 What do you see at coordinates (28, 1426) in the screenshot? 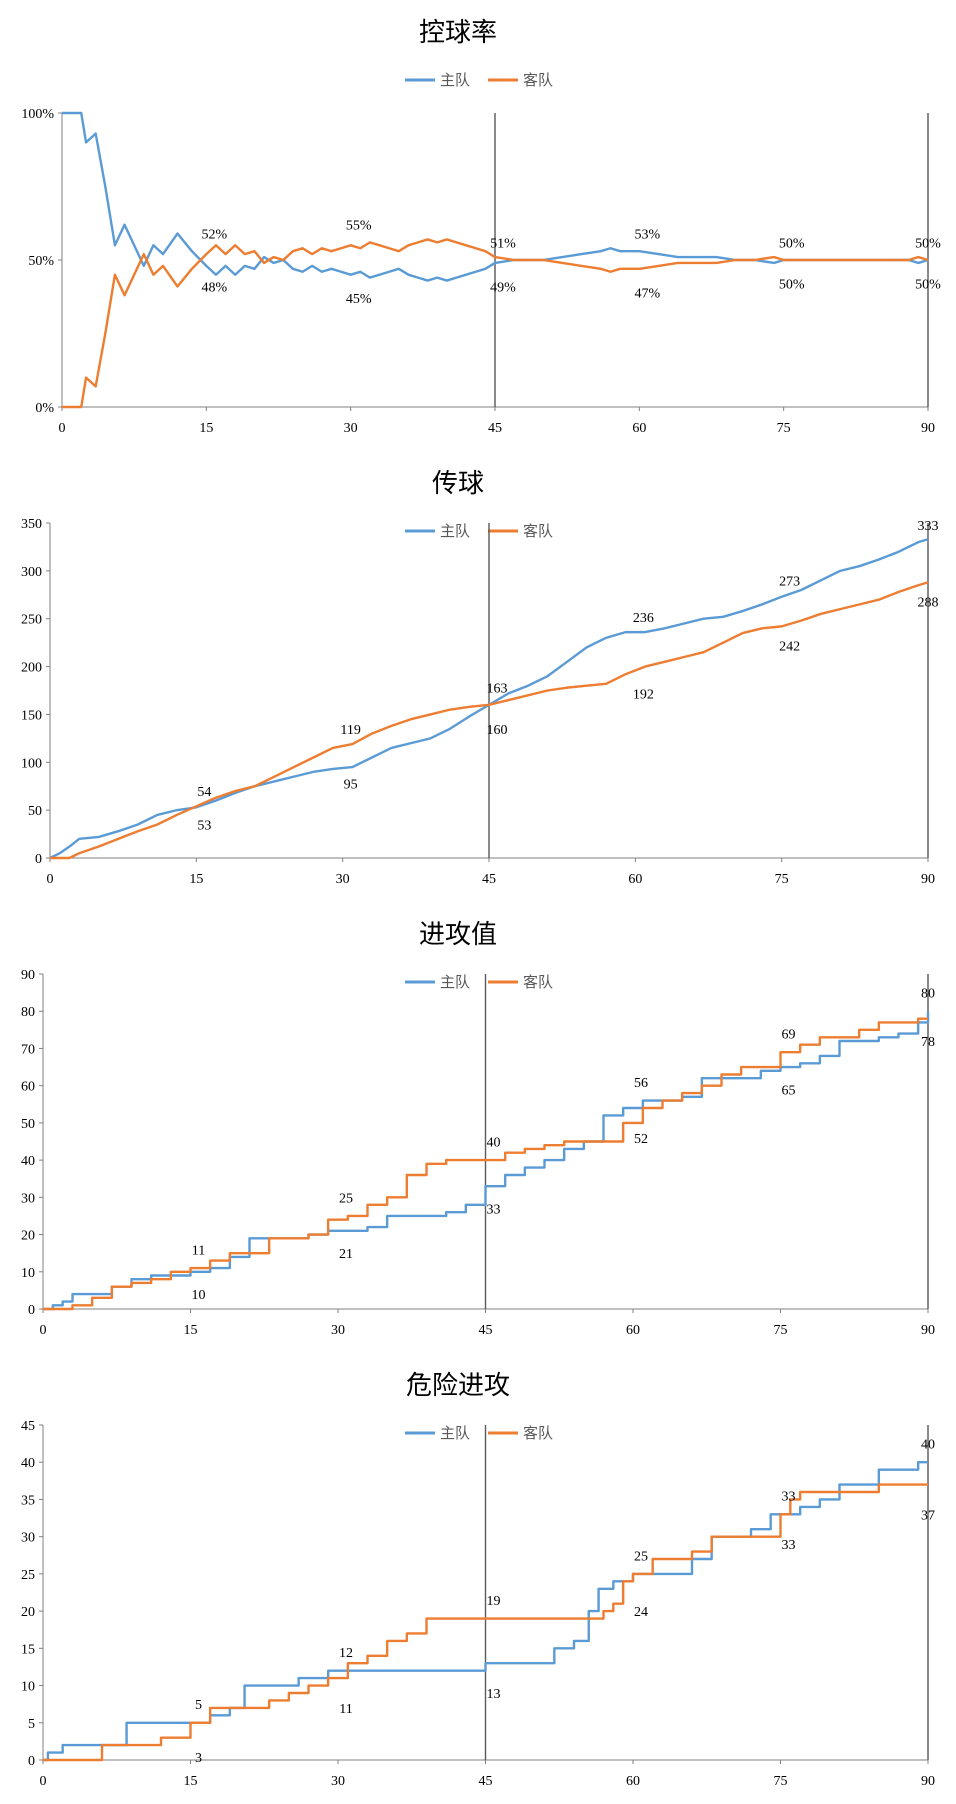
I see `y-tick-label: 45` at bounding box center [28, 1426].